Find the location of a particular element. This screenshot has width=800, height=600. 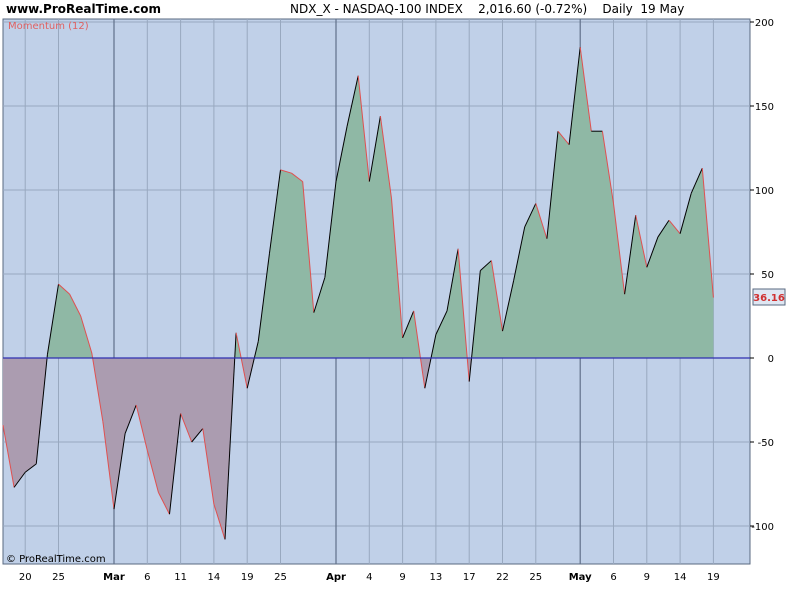

y-tick-label: 200 is located at coordinates (764, 23).